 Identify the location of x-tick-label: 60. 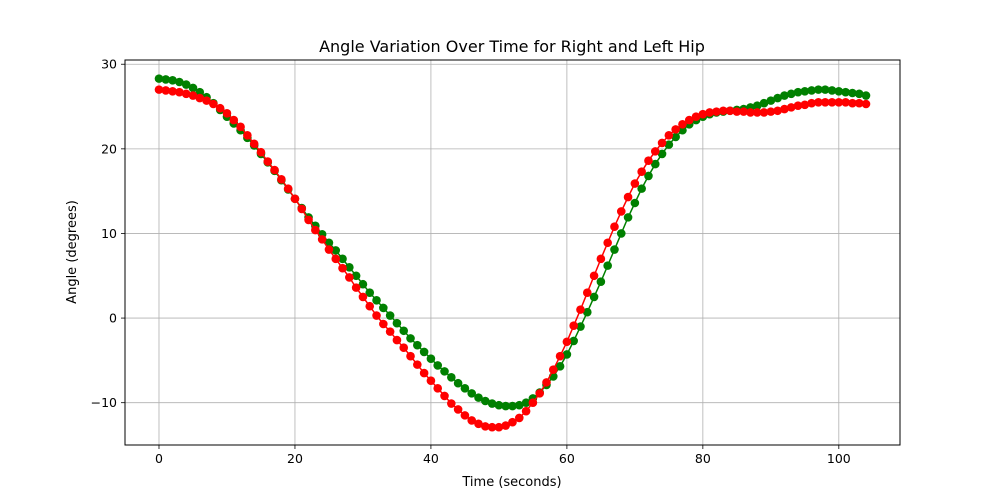
(567, 458).